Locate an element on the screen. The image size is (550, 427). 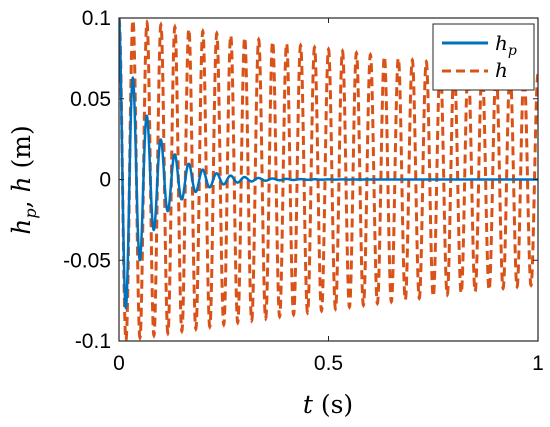
legend-label-h: h is located at coordinates (501, 70).